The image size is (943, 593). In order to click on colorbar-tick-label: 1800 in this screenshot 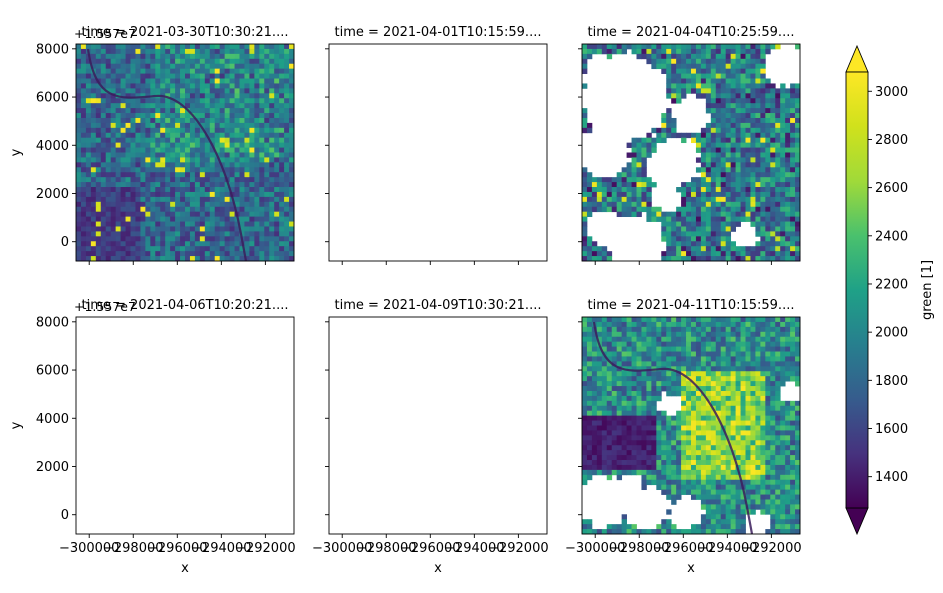, I will do `click(891, 381)`.